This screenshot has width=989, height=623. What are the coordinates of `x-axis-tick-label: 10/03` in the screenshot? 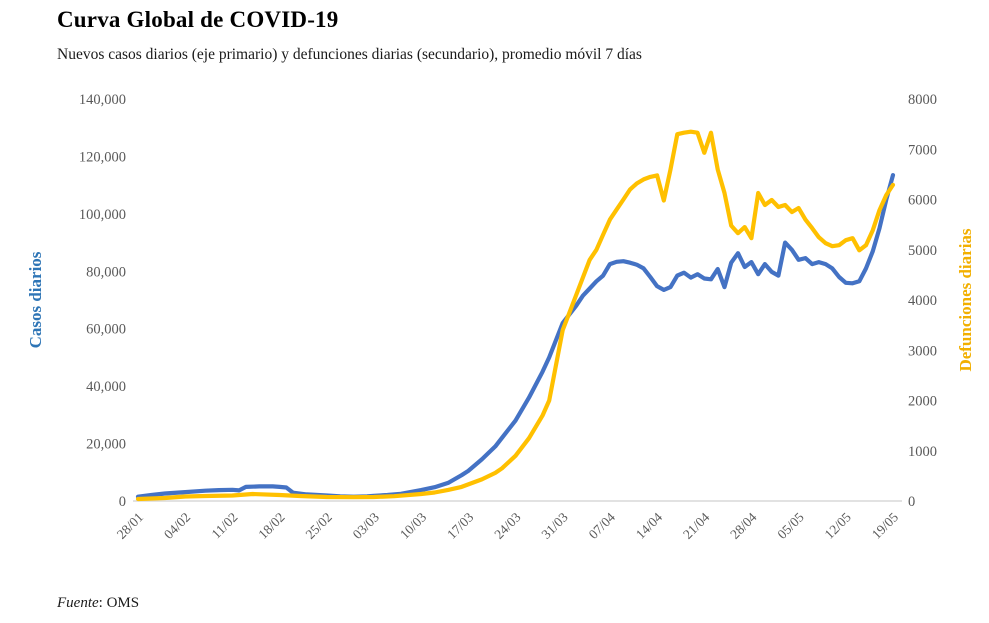 It's located at (413, 525).